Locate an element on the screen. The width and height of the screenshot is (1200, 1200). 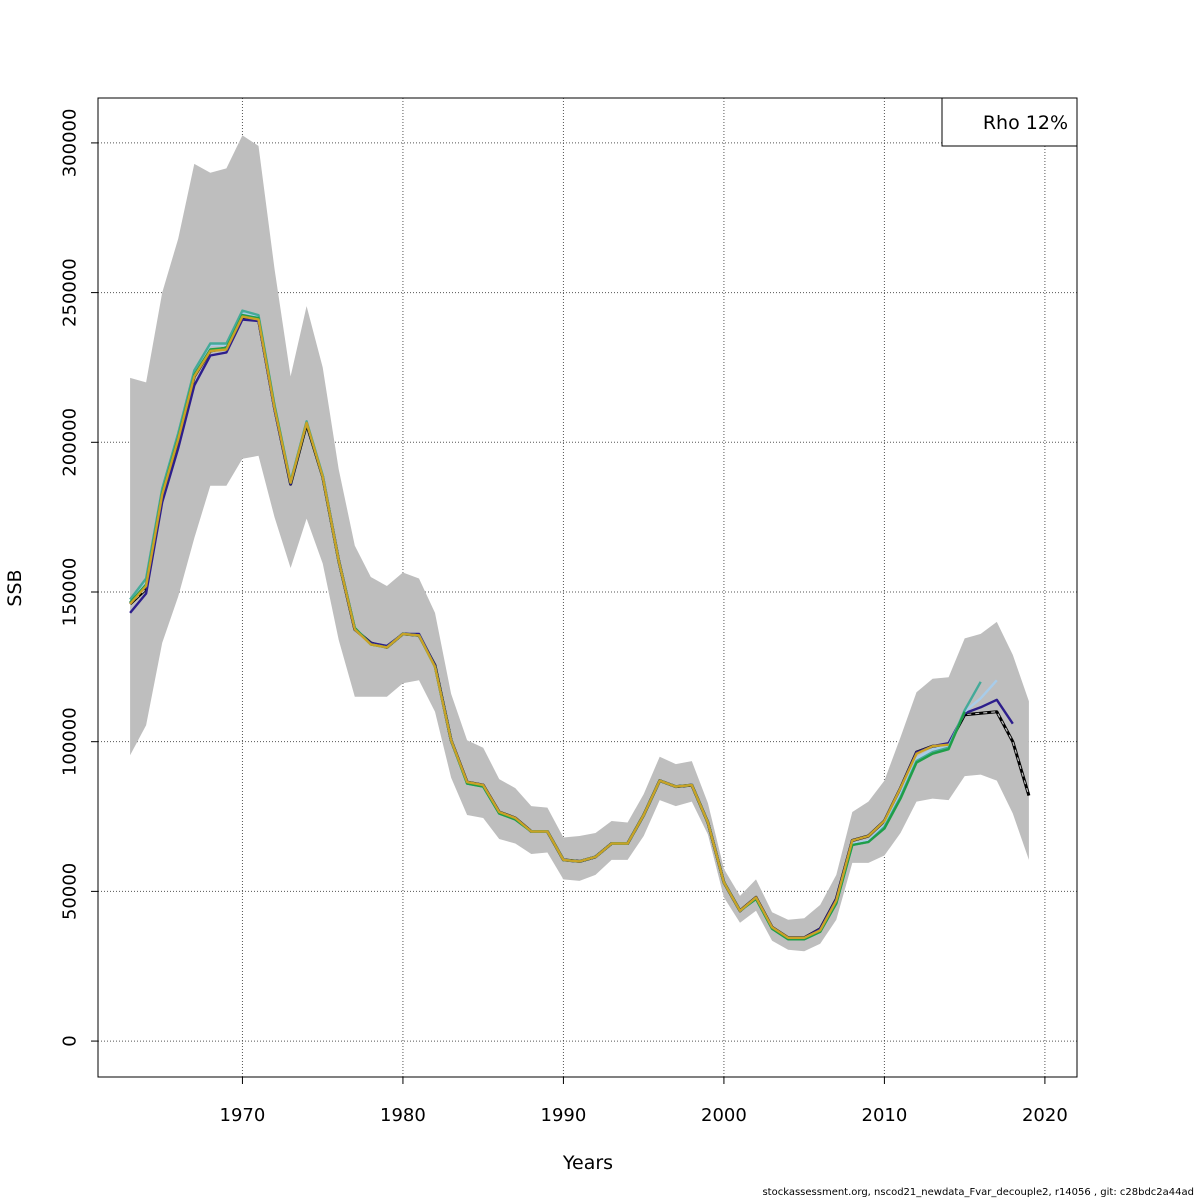
y-tick-label-50000: 50000 is located at coordinates (70, 891).